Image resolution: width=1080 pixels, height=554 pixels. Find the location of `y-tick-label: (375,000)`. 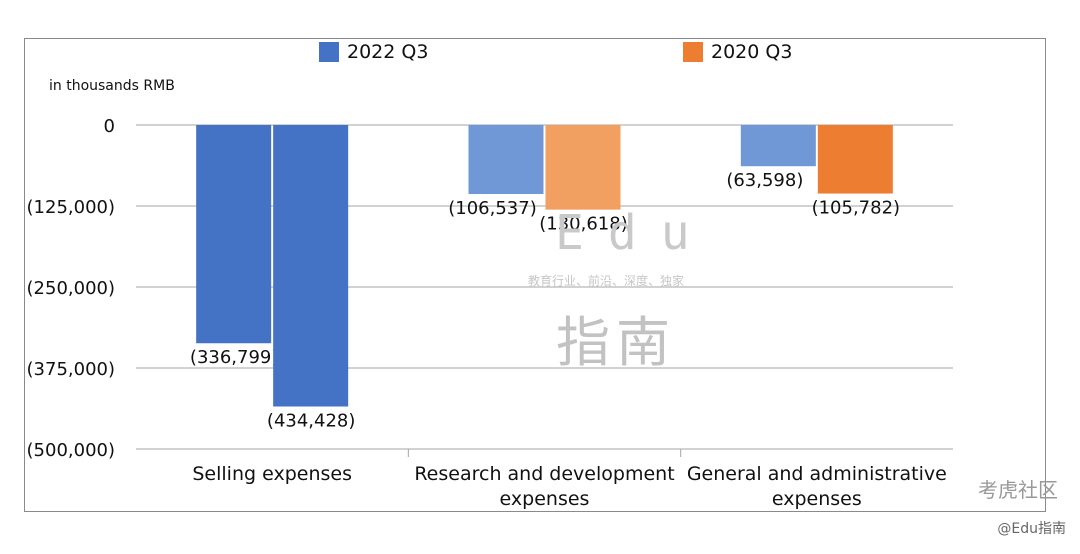

y-tick-label: (375,000) is located at coordinates (71, 369).